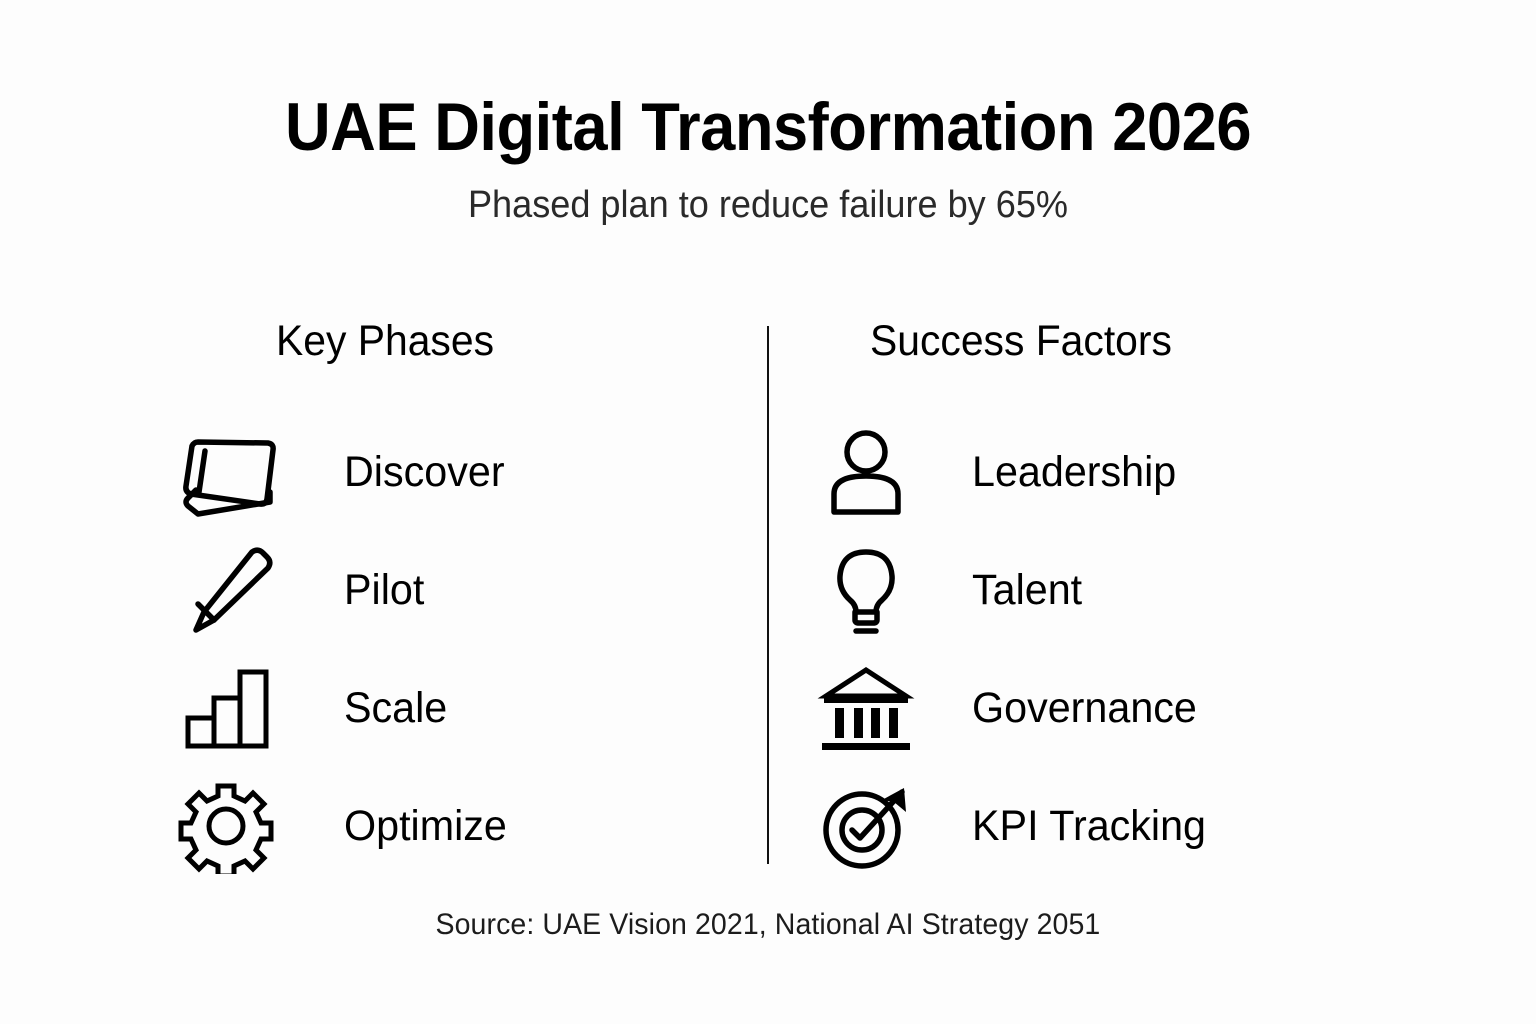 This screenshot has width=1536, height=1024. What do you see at coordinates (226, 826) in the screenshot?
I see `gear-icon` at bounding box center [226, 826].